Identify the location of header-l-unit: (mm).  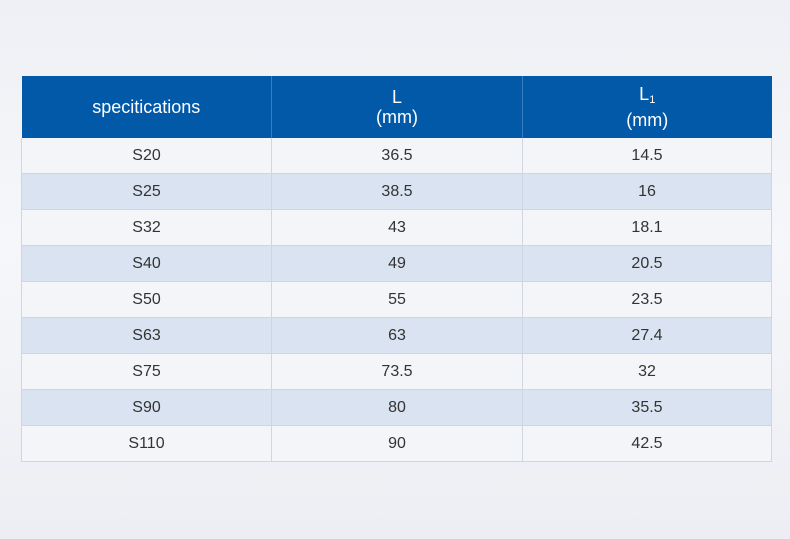
(397, 117).